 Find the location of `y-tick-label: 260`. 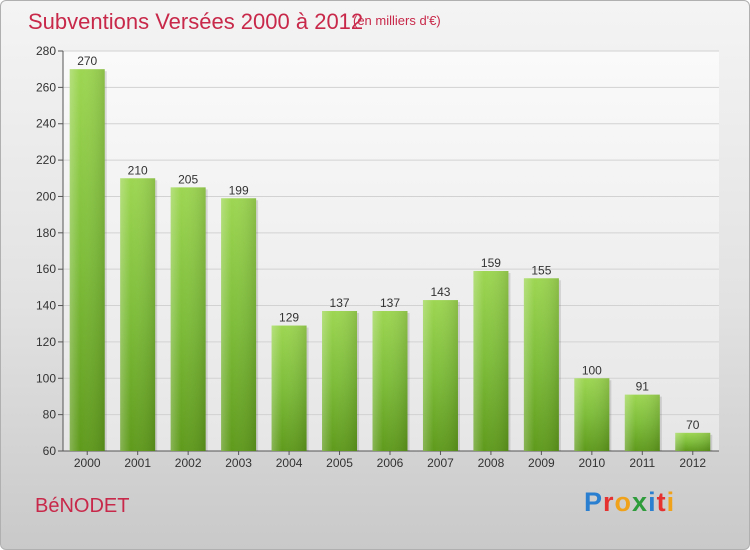

y-tick-label: 260 is located at coordinates (46, 87).